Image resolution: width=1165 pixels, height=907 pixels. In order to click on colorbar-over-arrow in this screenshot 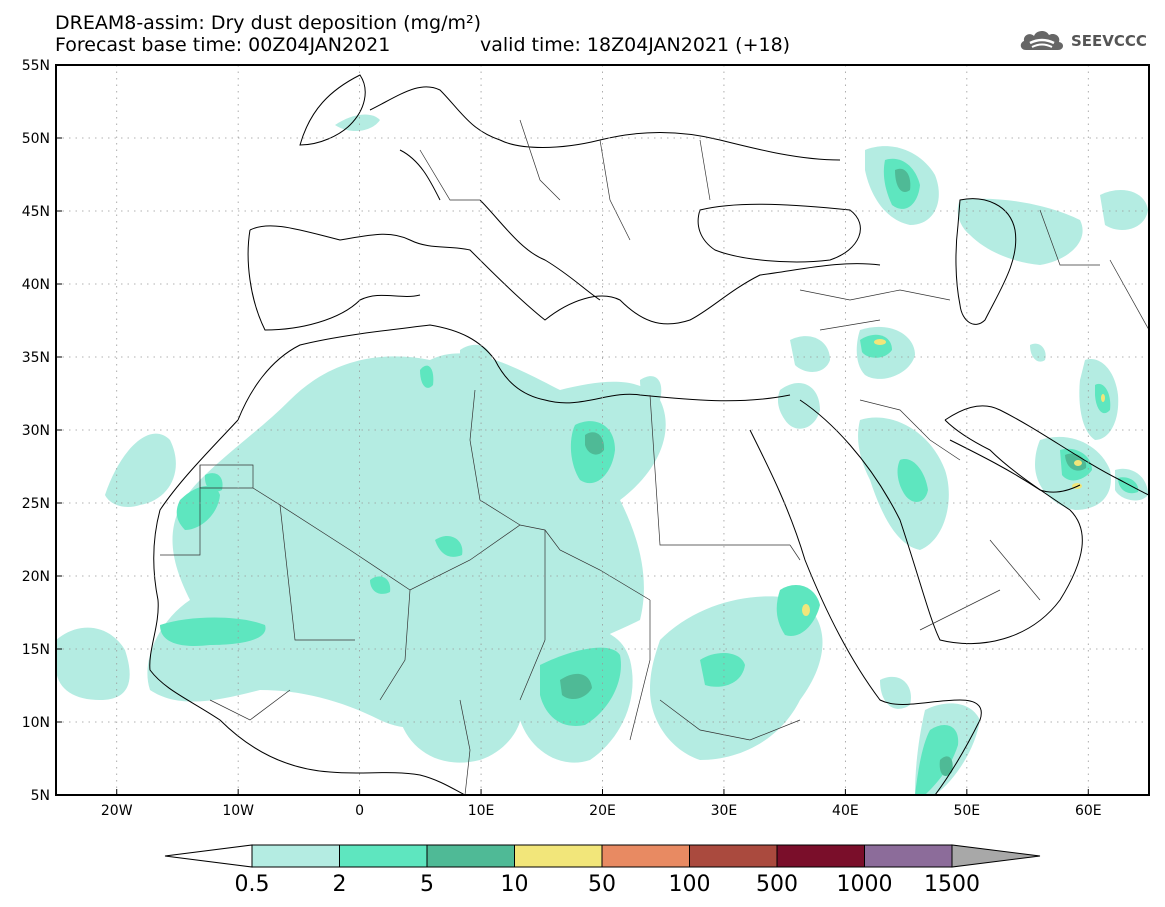, I will do `click(996, 856)`.